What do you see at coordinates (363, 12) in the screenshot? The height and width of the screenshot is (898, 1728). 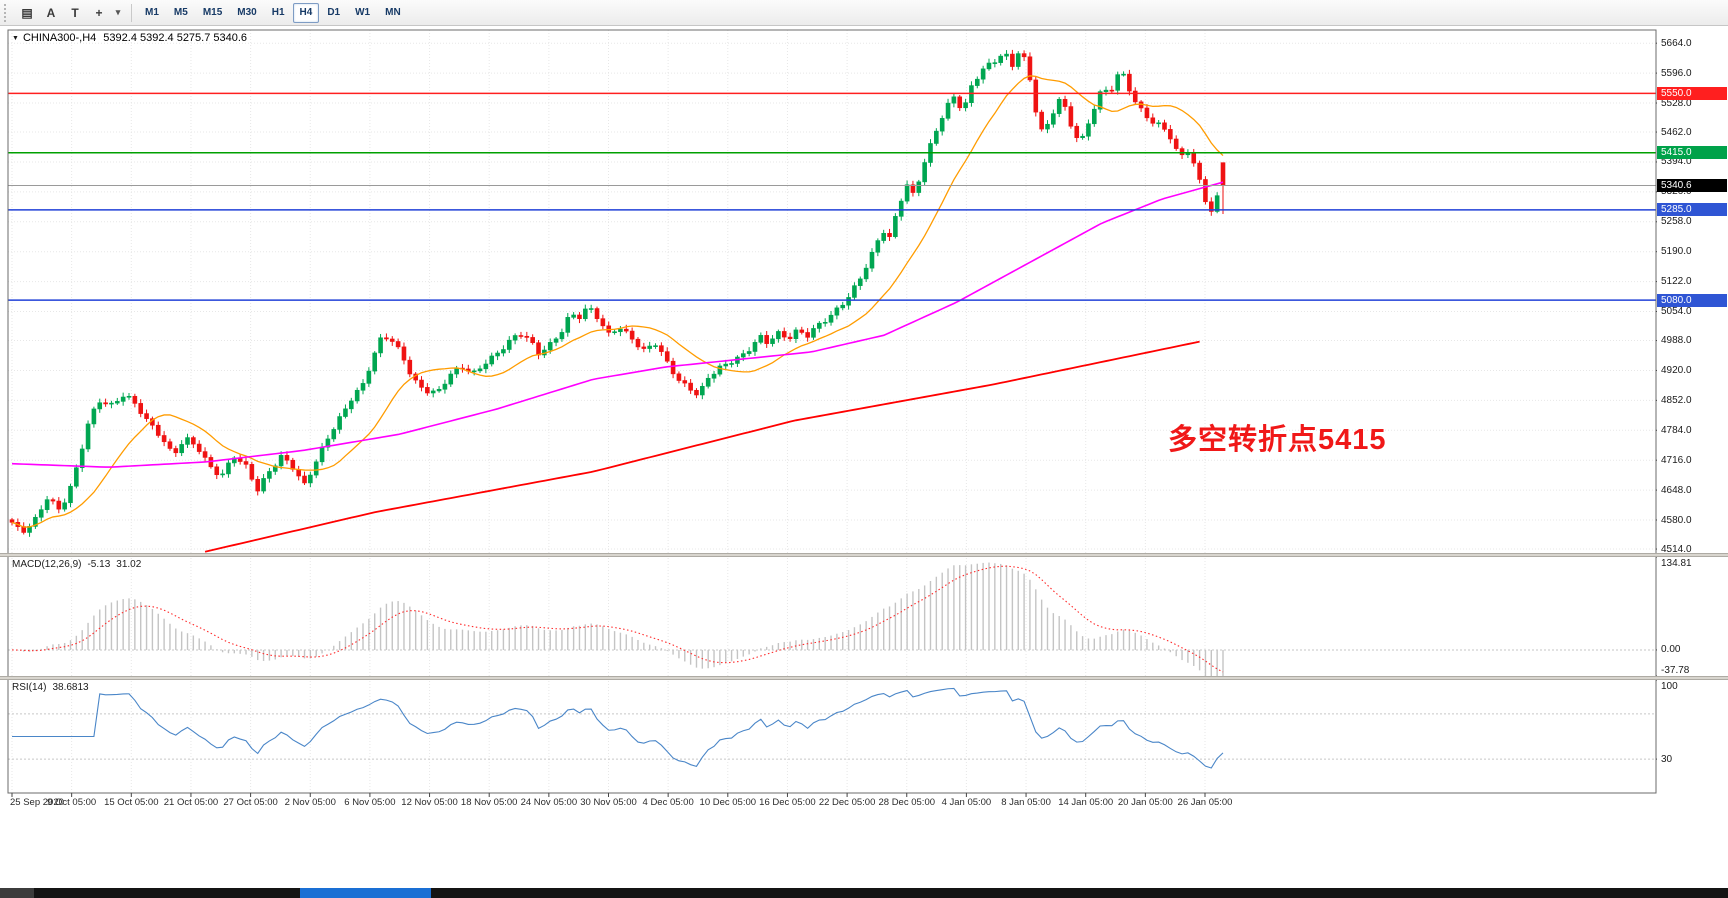 I see `timeframe-button-w1: W1` at bounding box center [363, 12].